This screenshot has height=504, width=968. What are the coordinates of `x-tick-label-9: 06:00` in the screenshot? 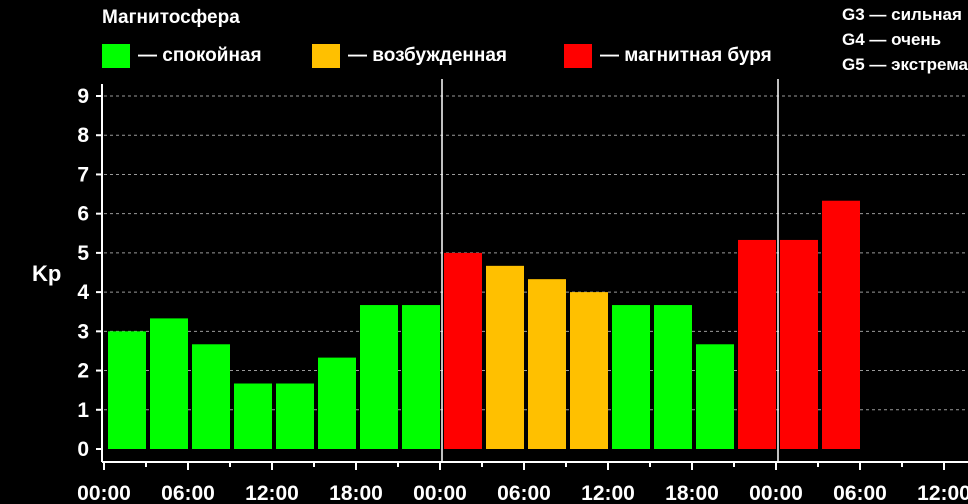 It's located at (860, 493).